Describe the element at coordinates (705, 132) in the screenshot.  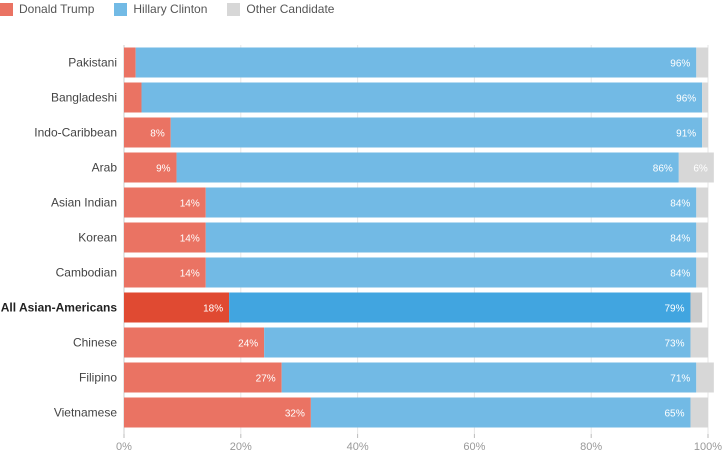
I see `bar-other-candidate-indo-caribbean` at that location.